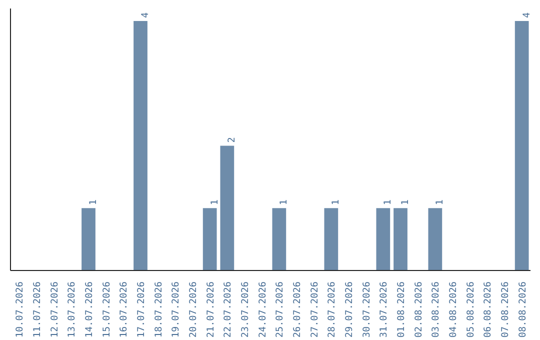 This screenshot has width=540, height=340. What do you see at coordinates (384, 309) in the screenshot?
I see `x-tick-label: 31.07.2026` at bounding box center [384, 309].